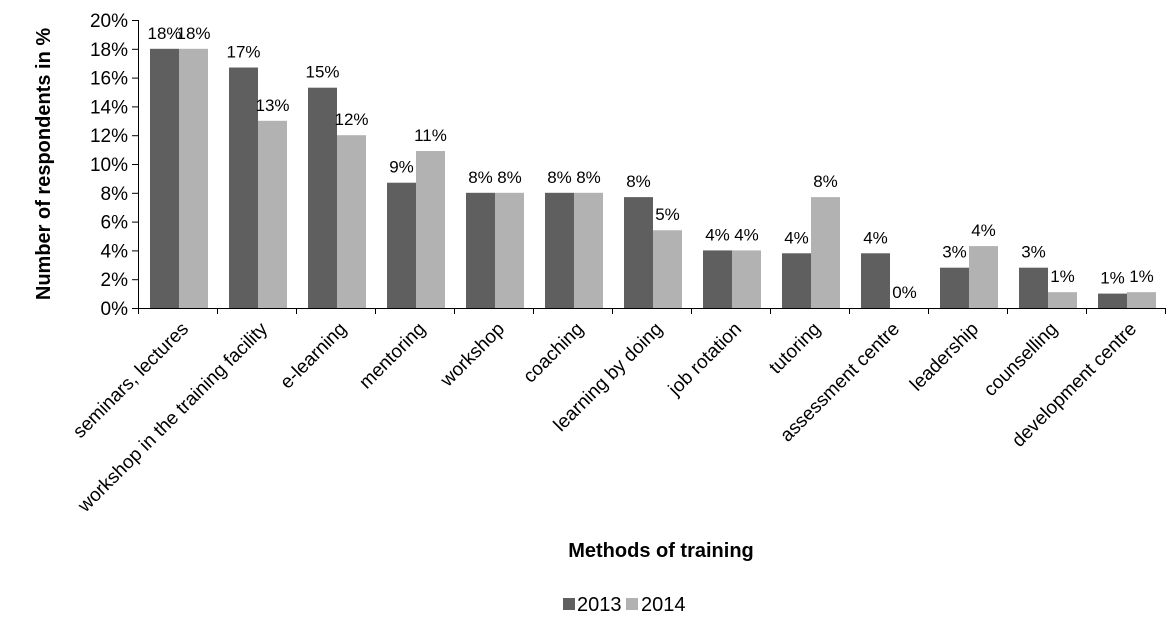 Image resolution: width=1168 pixels, height=621 pixels. I want to click on data-label-2014: 12%, so click(351, 119).